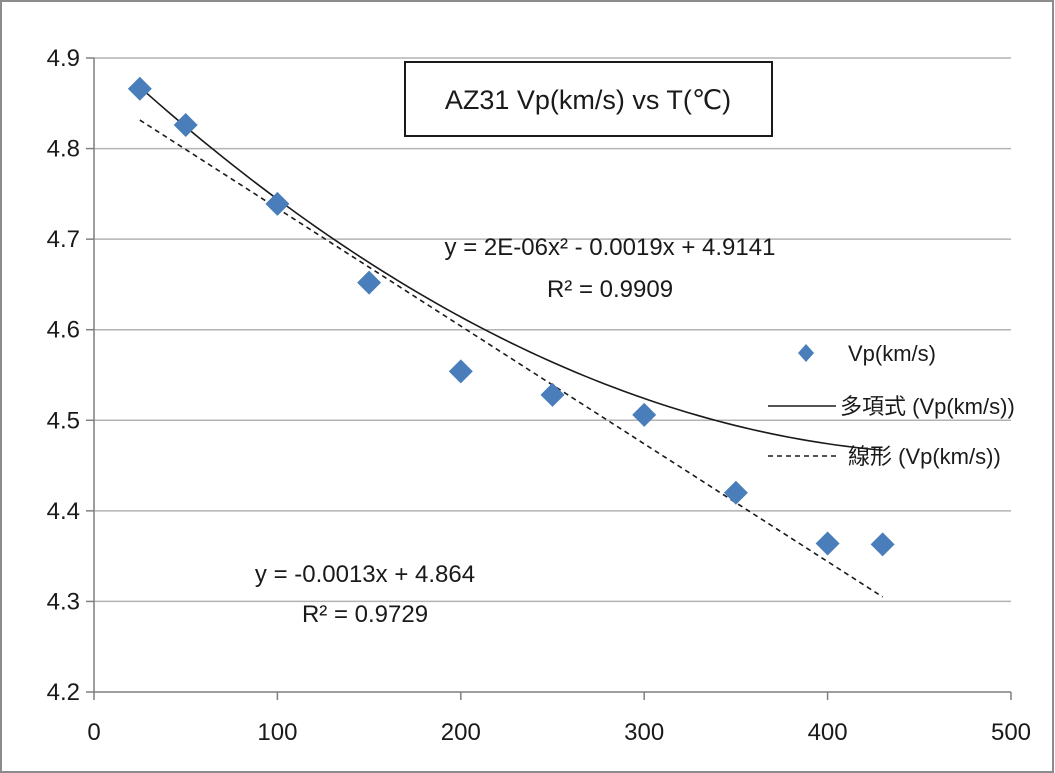 This screenshot has height=773, width=1055. I want to click on linear-equation: y = -0.0013x + 4.864, so click(365, 574).